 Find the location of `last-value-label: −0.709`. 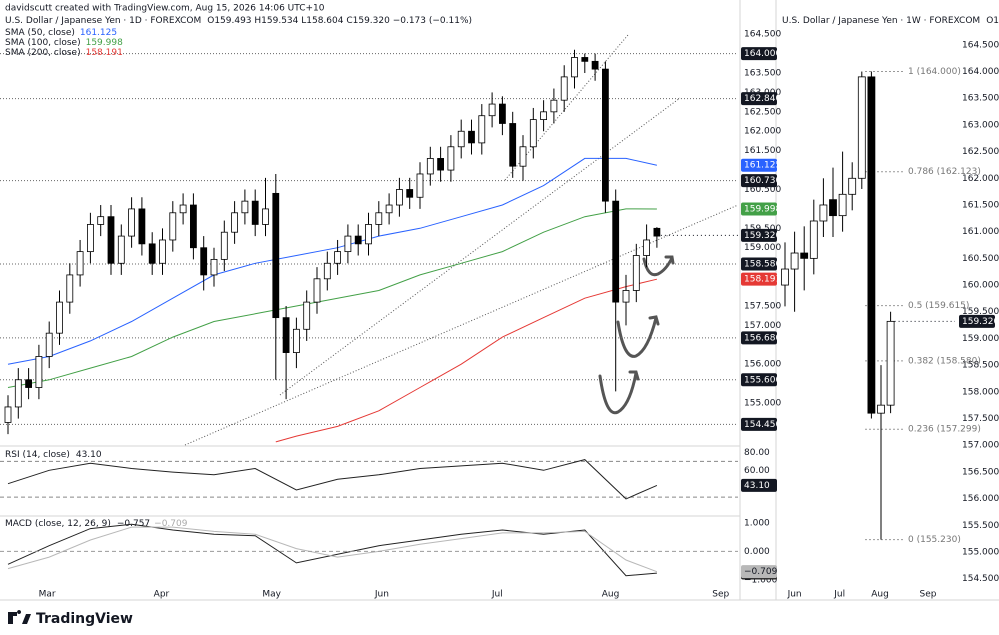

last-value-label: −0.709 is located at coordinates (761, 572).